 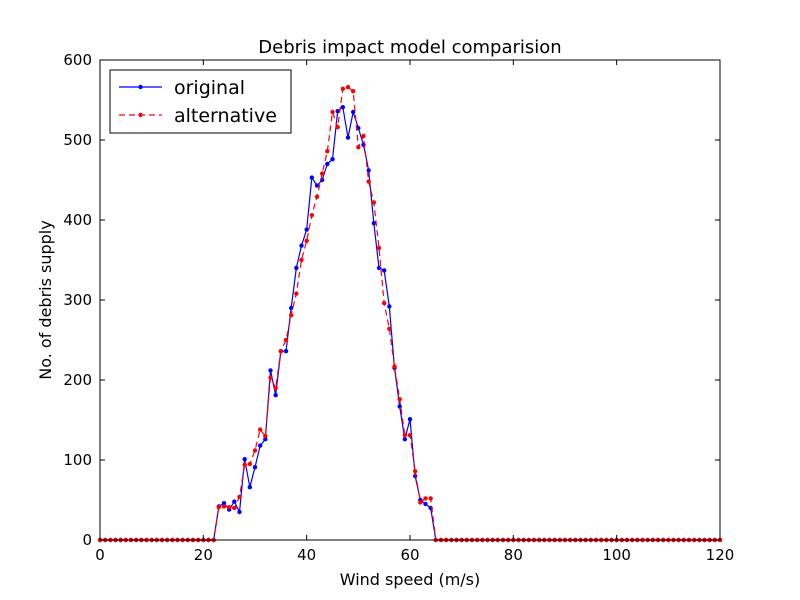 What do you see at coordinates (409, 555) in the screenshot?
I see `x-tick-label: 60` at bounding box center [409, 555].